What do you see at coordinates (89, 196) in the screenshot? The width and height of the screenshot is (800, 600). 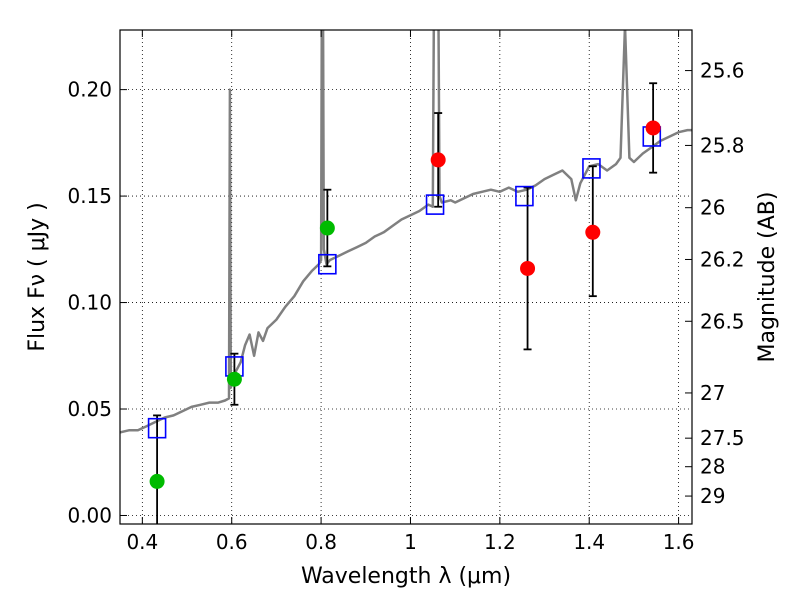 I see `y-tick-label: 0.15` at bounding box center [89, 196].